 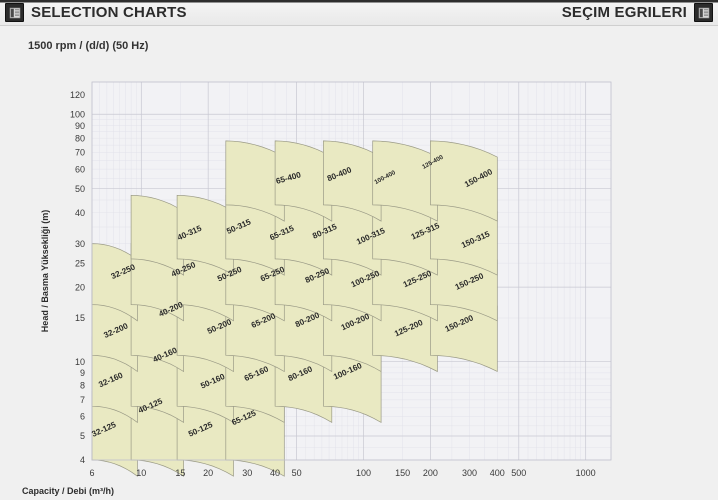 What do you see at coordinates (586, 473) in the screenshot?
I see `svg-text: 1000` at bounding box center [586, 473].